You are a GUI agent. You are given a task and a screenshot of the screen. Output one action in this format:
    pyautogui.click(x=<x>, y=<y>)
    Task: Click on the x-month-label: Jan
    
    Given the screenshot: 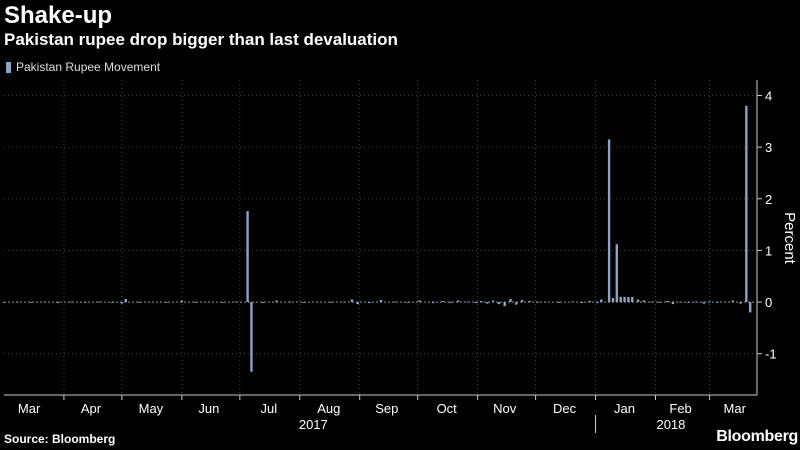 What is the action you would take?
    pyautogui.click(x=624, y=408)
    